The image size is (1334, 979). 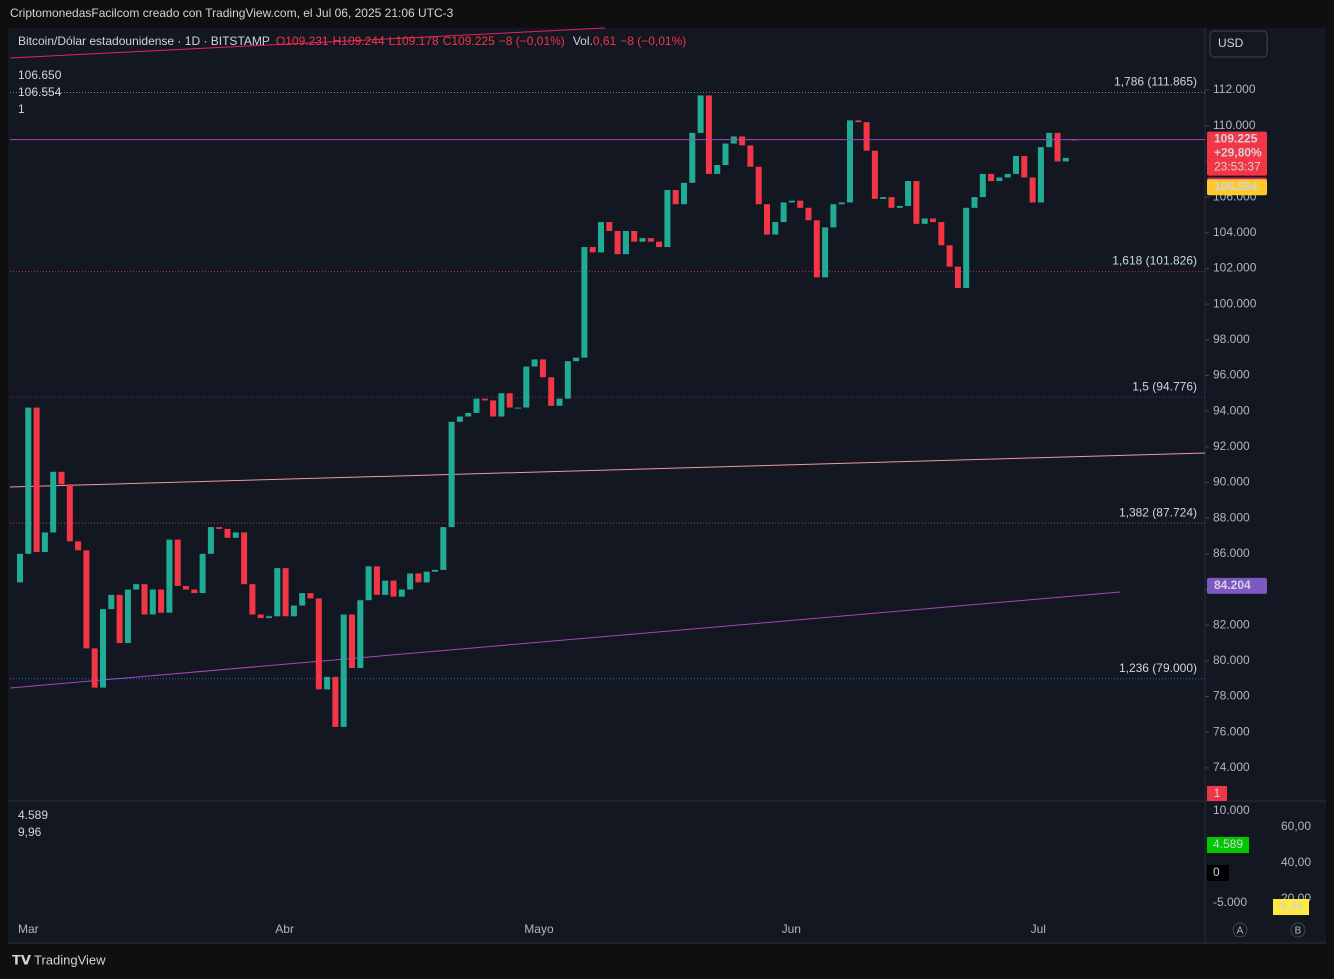 I want to click on price-tag-line: 23:53:37, so click(x=1237, y=167).